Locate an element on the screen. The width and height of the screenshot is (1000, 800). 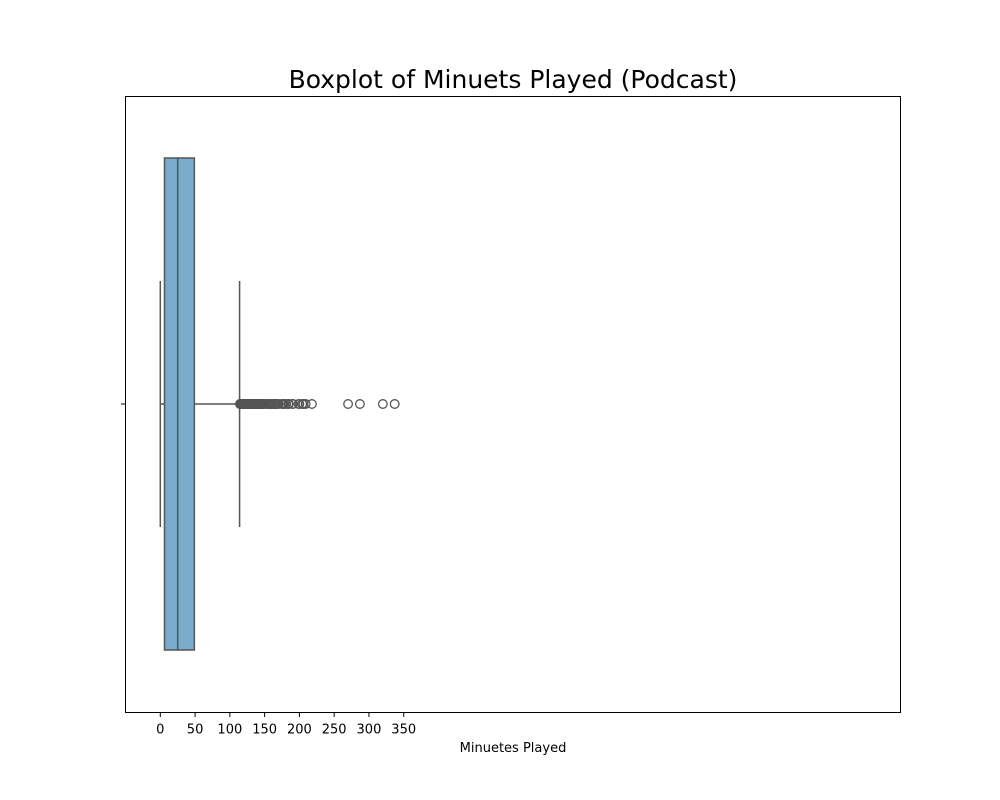
chart-title: Boxplot of Minuets Played (Podcast) is located at coordinates (513, 79).